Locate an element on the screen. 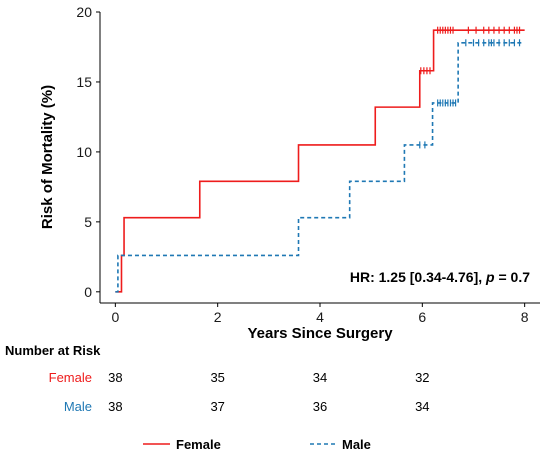 Image resolution: width=550 pixels, height=458 pixels. risk-row-label-male: Male is located at coordinates (78, 406).